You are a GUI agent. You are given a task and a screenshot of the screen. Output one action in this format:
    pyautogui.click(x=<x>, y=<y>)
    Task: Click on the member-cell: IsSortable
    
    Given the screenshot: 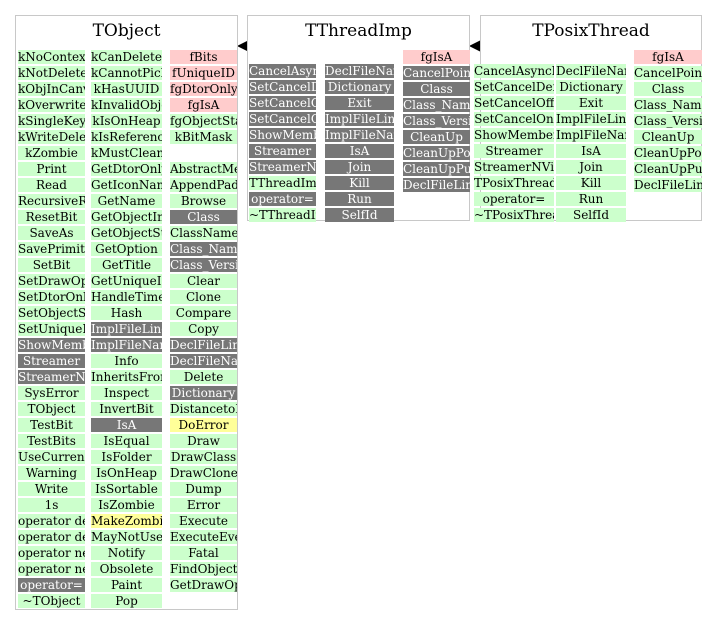 What is the action you would take?
    pyautogui.click(x=126, y=489)
    